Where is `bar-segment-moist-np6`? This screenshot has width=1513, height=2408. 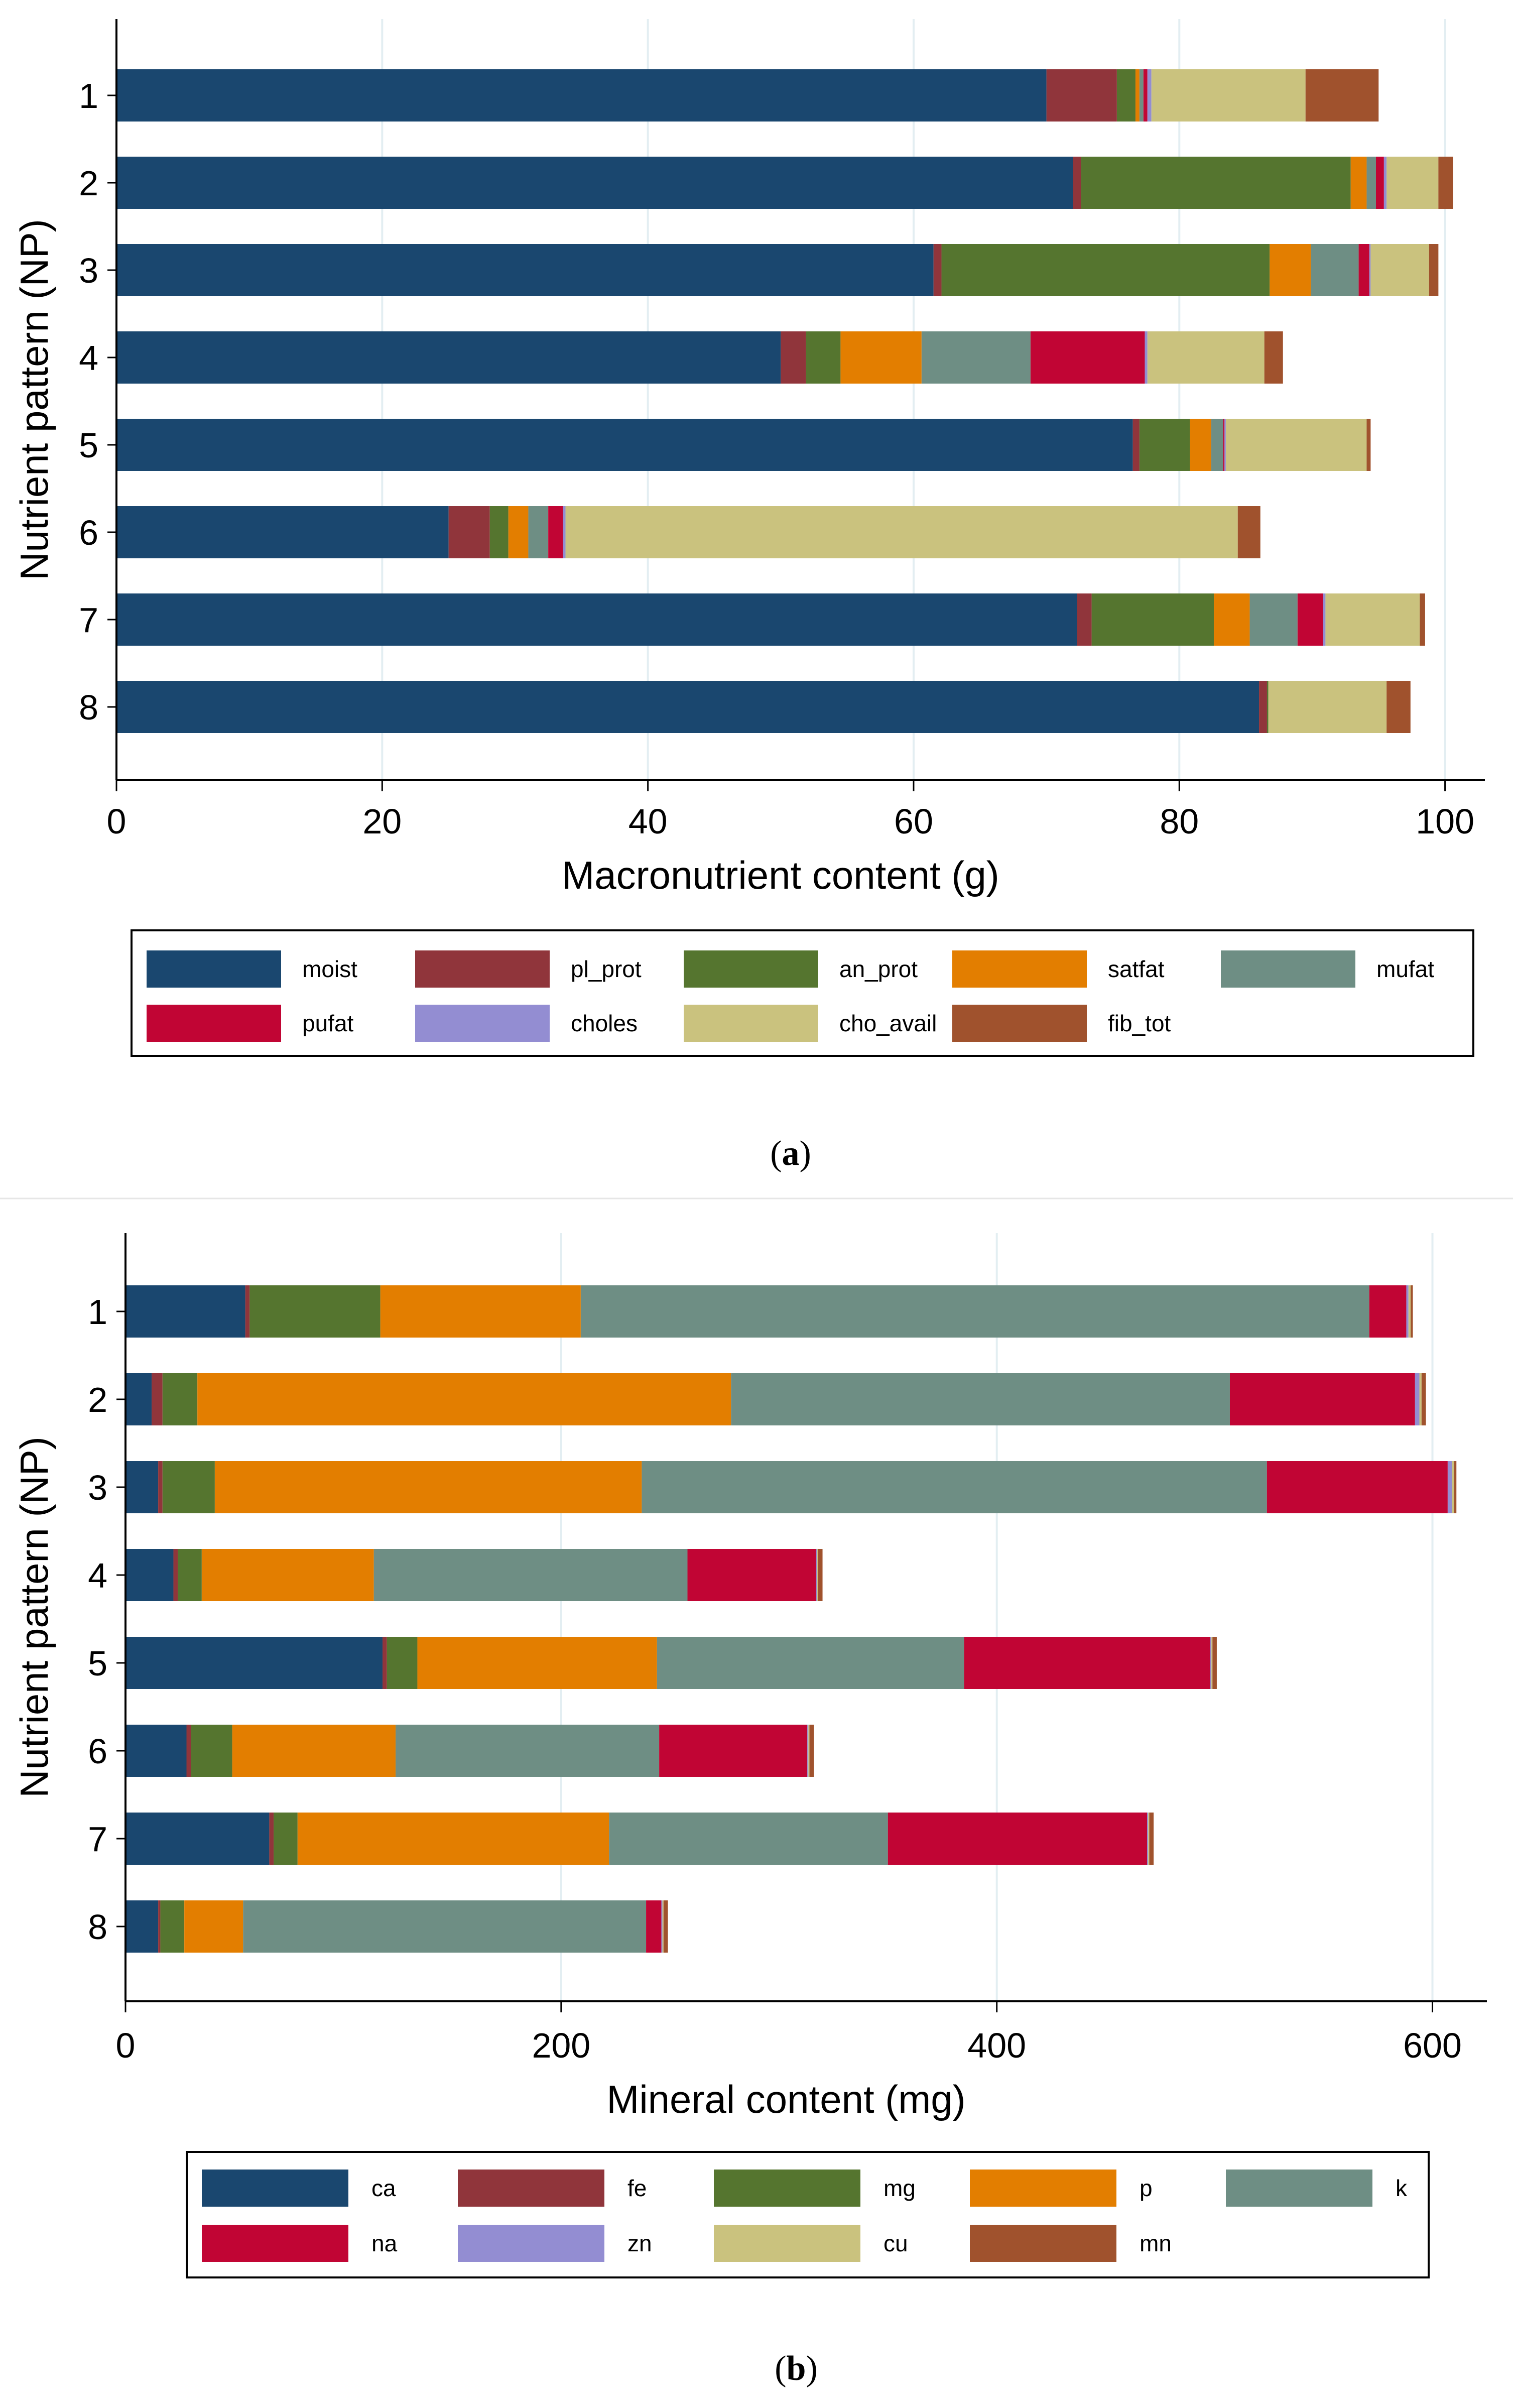
bar-segment-moist-np6 is located at coordinates (282, 532).